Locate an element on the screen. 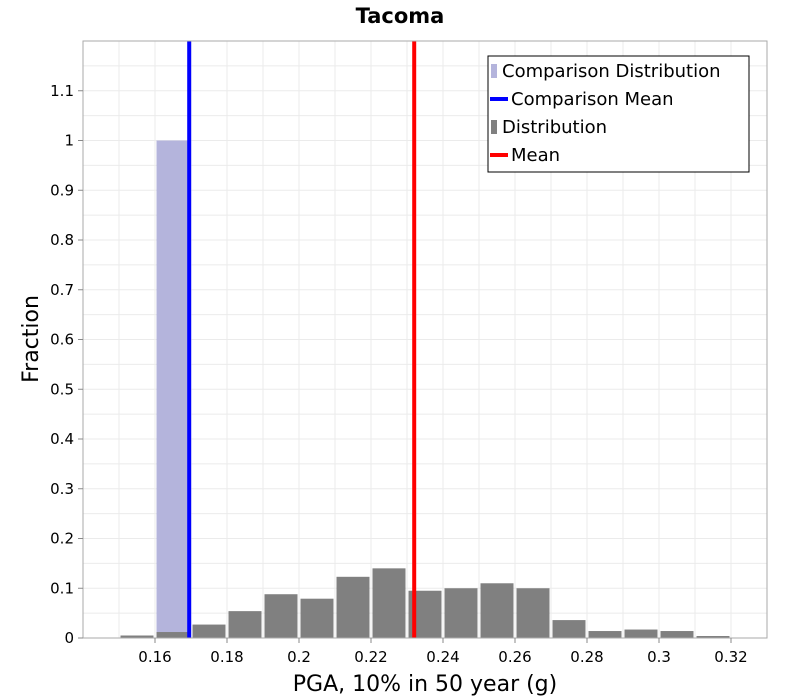 The height and width of the screenshot is (700, 800). y-axis-ticks: 0 0.1 0.2 0.3 0.4 0.5 0.6 0.7 0.8 0.9 1 1.1 is located at coordinates (66, 364).